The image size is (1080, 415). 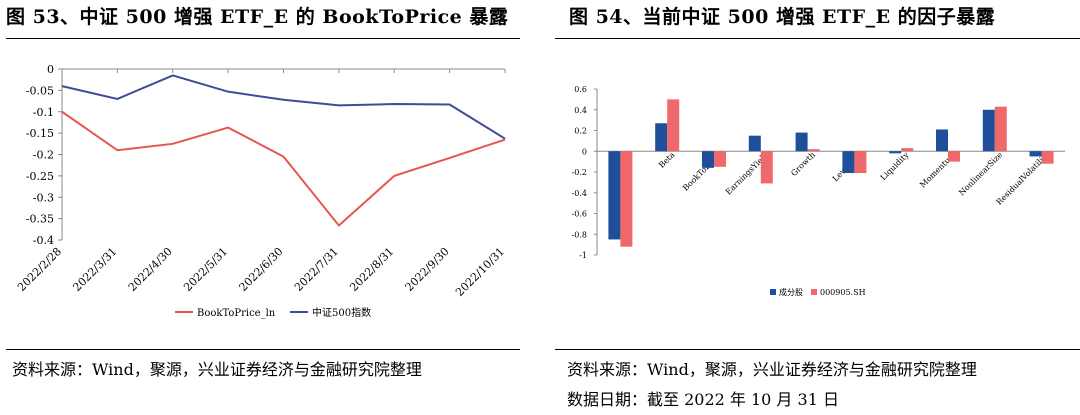 I want to click on bar-components-residualvolatility, so click(x=1035, y=154).